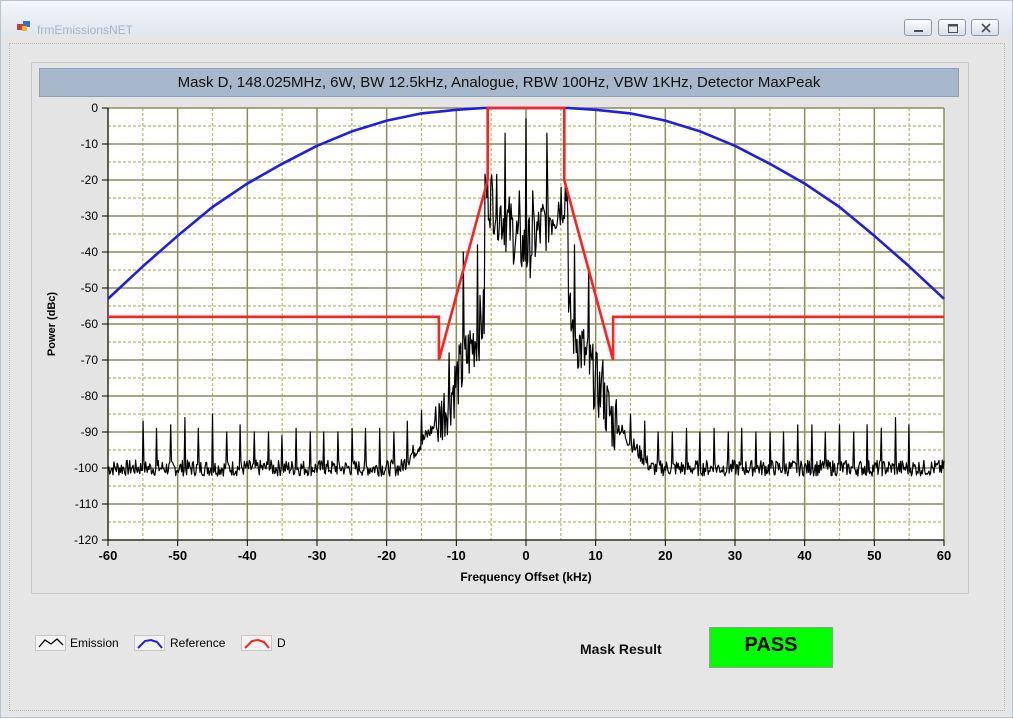  What do you see at coordinates (90, 144) in the screenshot?
I see `y-tick-label: -10` at bounding box center [90, 144].